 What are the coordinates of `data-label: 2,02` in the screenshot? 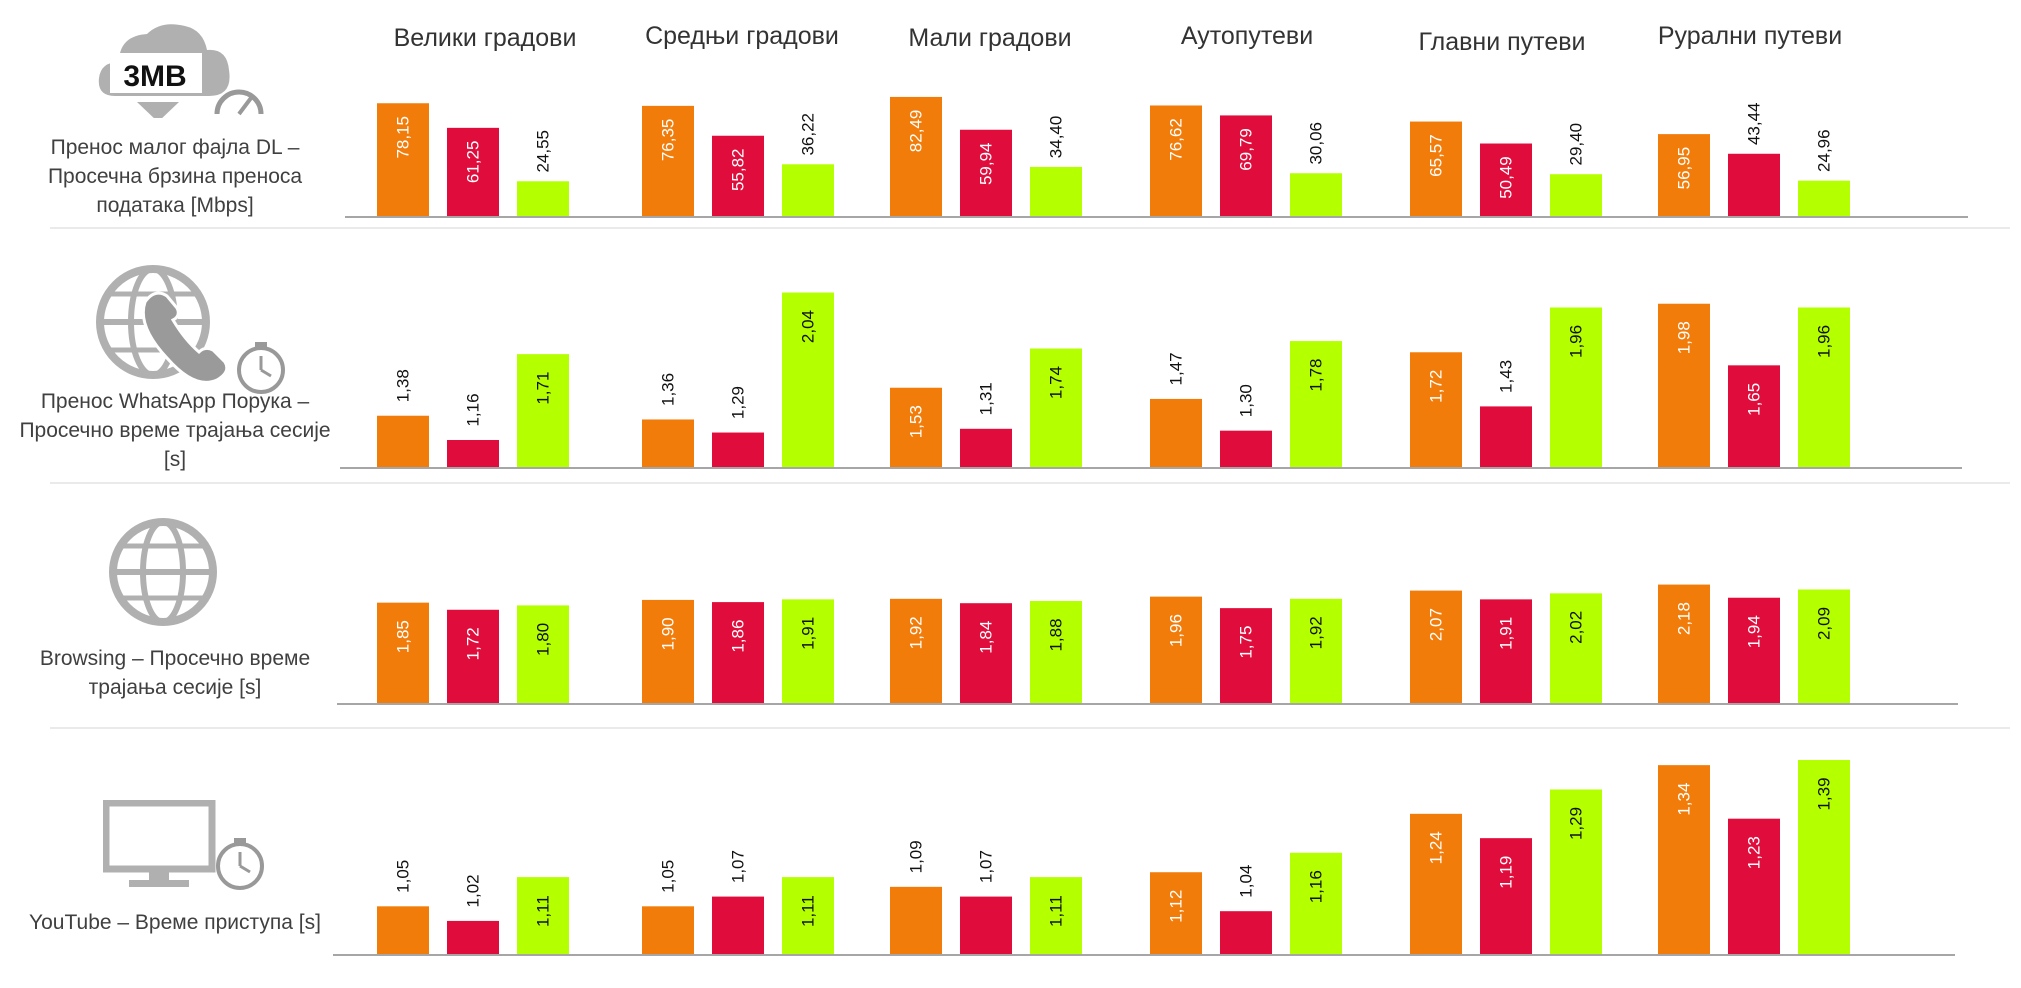 It's located at (1576, 627).